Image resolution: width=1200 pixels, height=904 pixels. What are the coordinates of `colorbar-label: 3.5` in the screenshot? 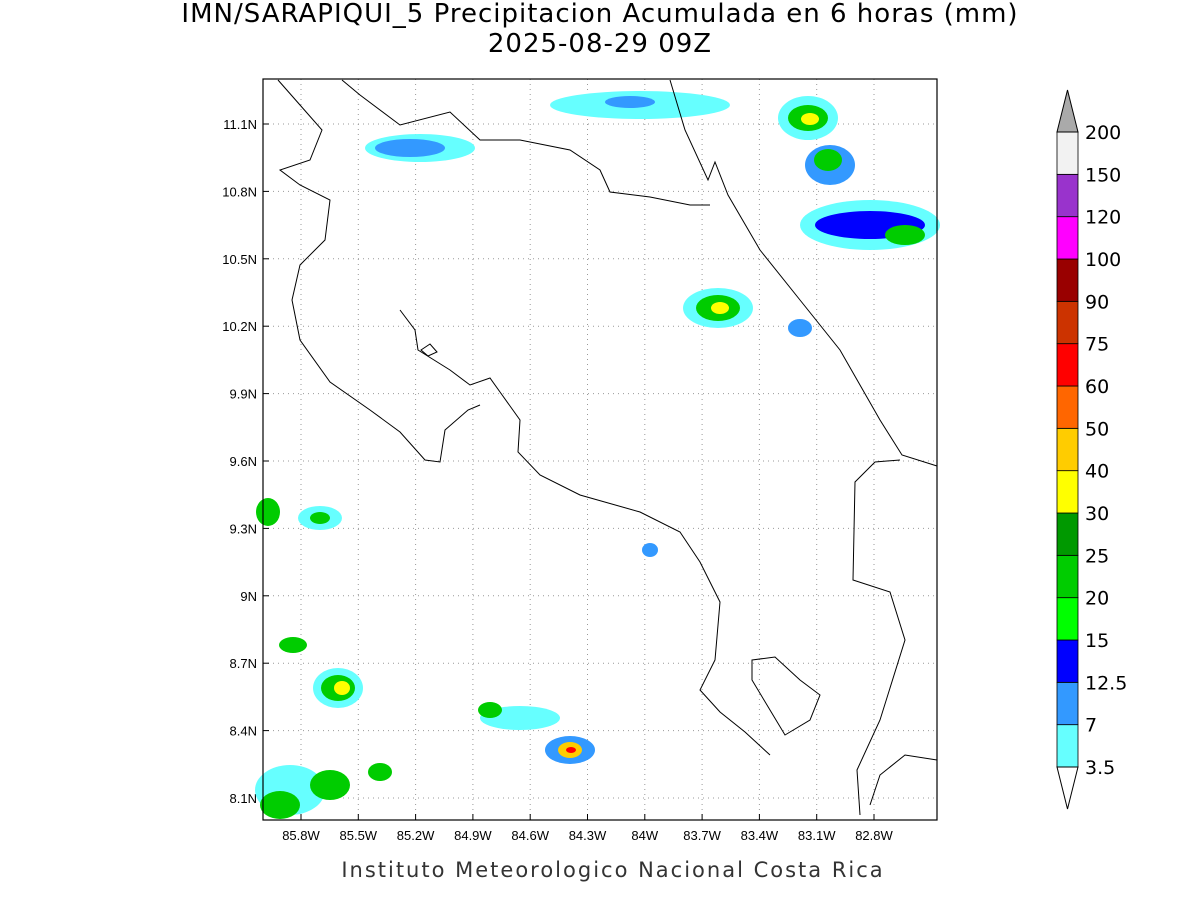 It's located at (1100, 768).